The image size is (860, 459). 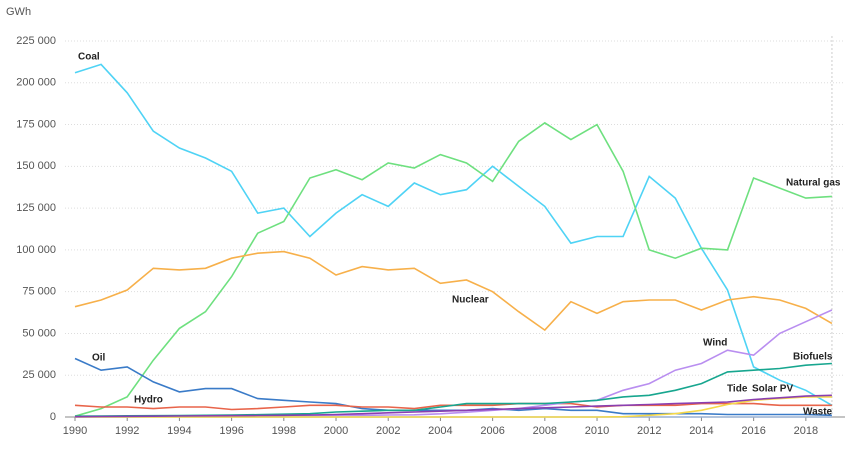 What do you see at coordinates (701, 431) in the screenshot?
I see `x-tick-label: 2014` at bounding box center [701, 431].